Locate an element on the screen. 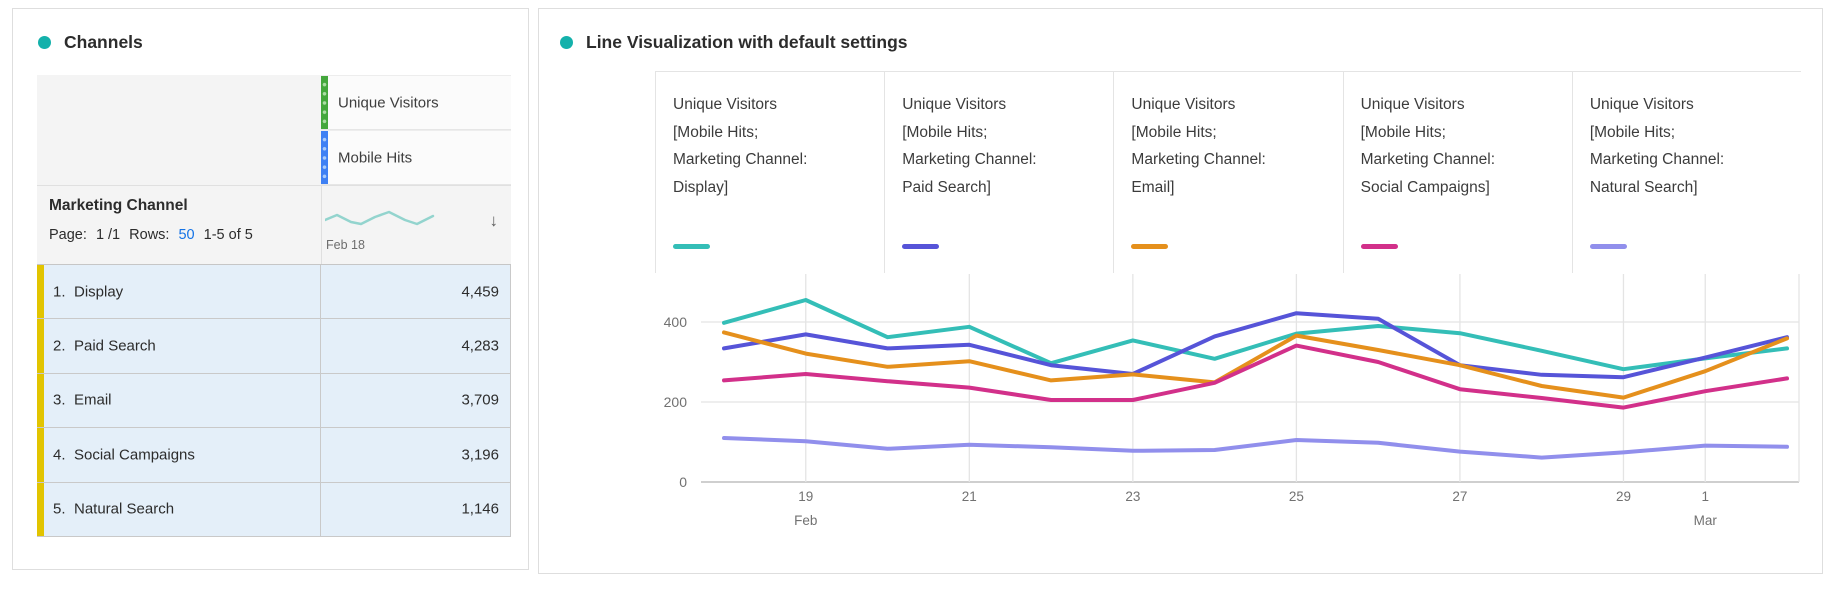 This screenshot has width=1832, height=590. y-axis-label-400: 400 is located at coordinates (676, 322).